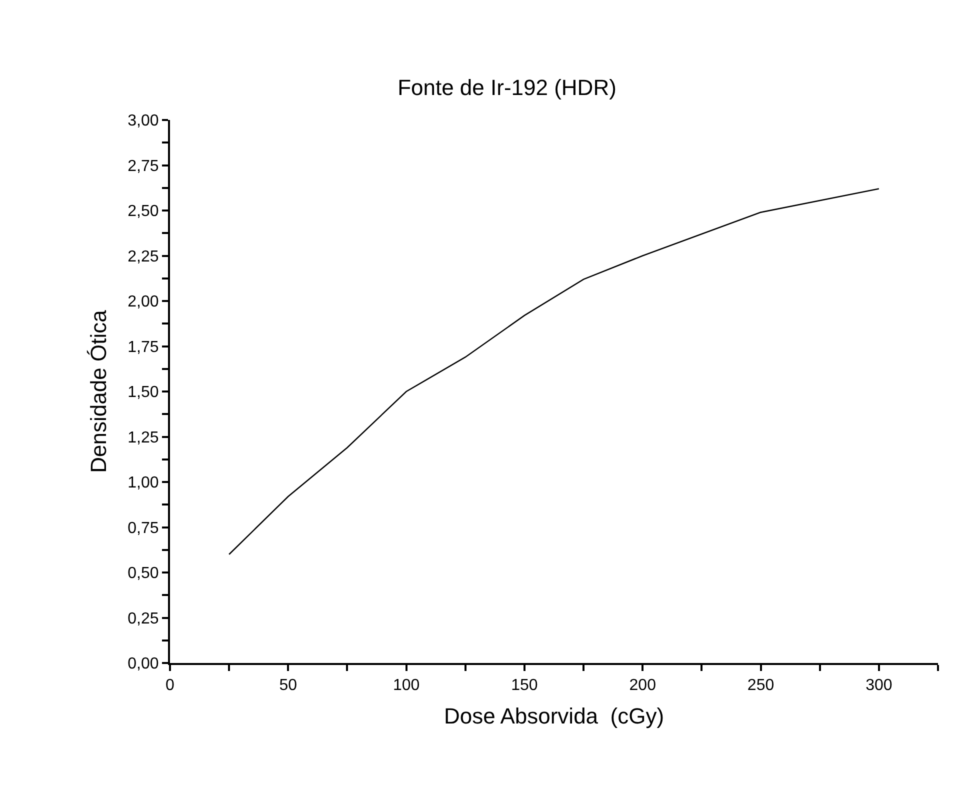 Image resolution: width=975 pixels, height=798 pixels. What do you see at coordinates (524, 685) in the screenshot?
I see `x-tick-label: 150` at bounding box center [524, 685].